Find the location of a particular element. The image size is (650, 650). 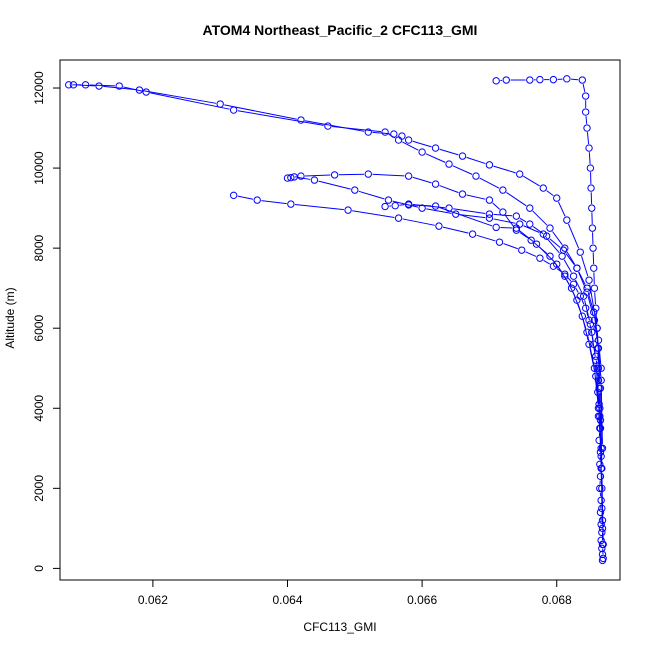

chart-title: ATOM4 Northeast_Pacific_2 CFC113_GMI is located at coordinates (340, 30).